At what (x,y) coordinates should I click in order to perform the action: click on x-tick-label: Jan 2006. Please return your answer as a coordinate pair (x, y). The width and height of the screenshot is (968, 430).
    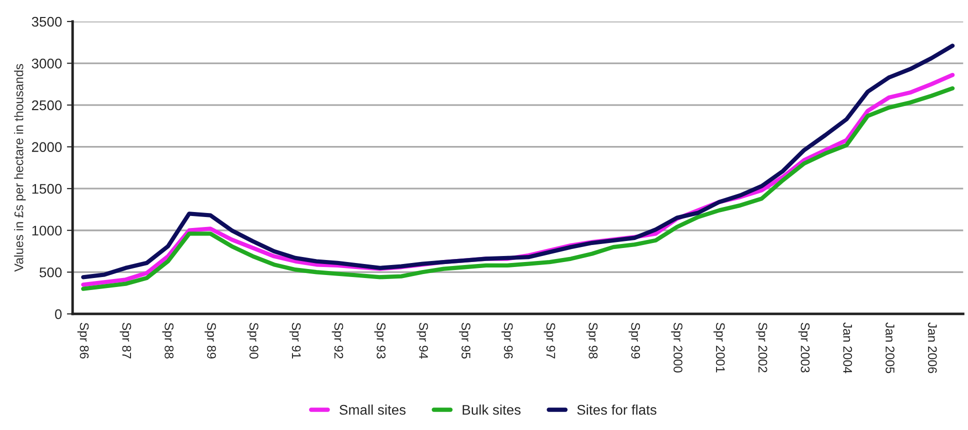
    Looking at the image, I should click on (932, 348).